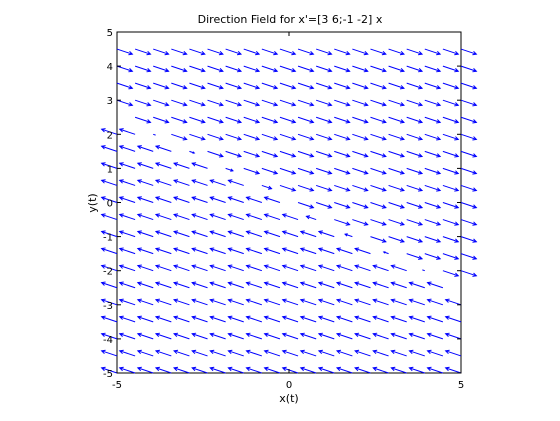 The image size is (560, 421). I want to click on y-axis-label: y(t), so click(92, 202).